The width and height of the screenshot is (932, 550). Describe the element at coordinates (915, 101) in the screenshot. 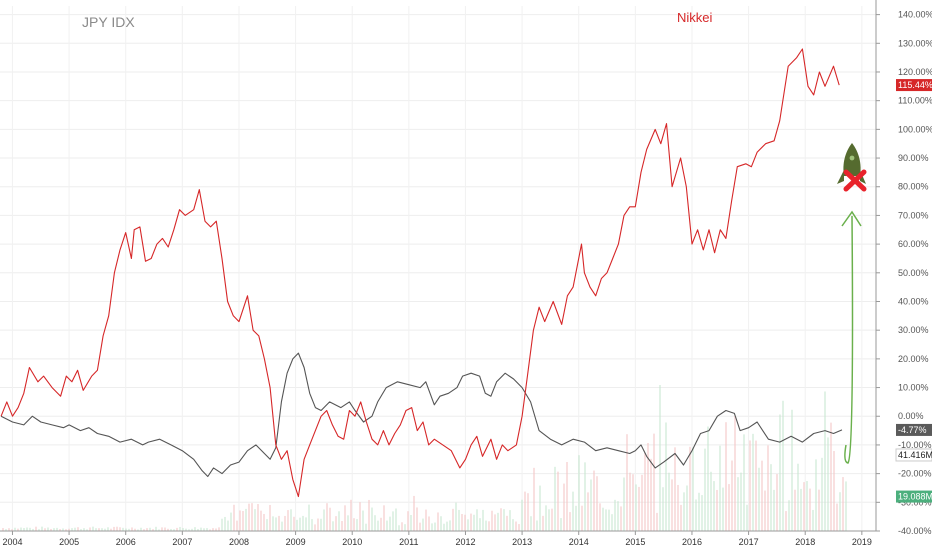

I see `y-tick-label: 110.00%` at that location.